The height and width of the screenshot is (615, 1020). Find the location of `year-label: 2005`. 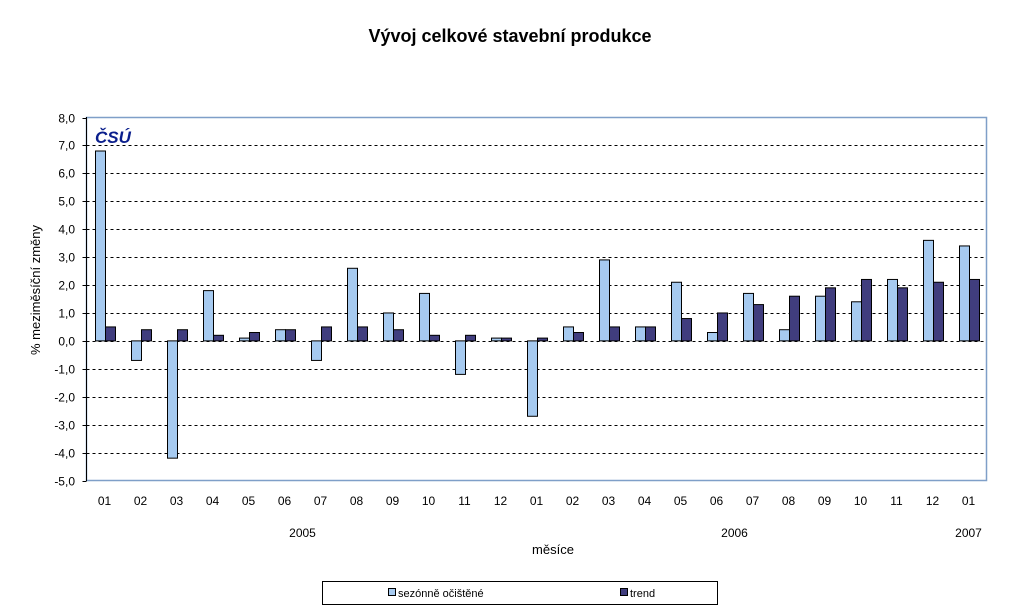

year-label: 2005 is located at coordinates (302, 533).